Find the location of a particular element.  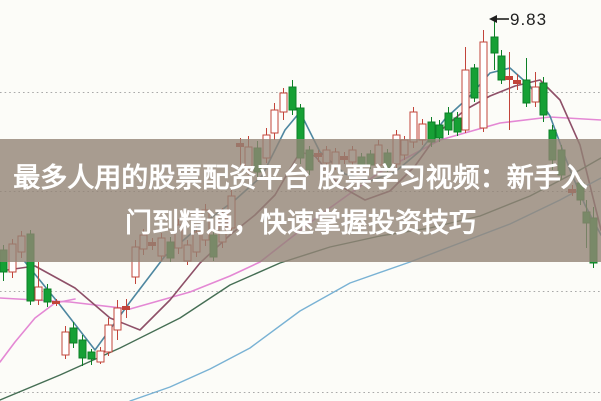

overlay-title-line2: 门到精通，快速掌握投资技巧 is located at coordinates (300, 222).